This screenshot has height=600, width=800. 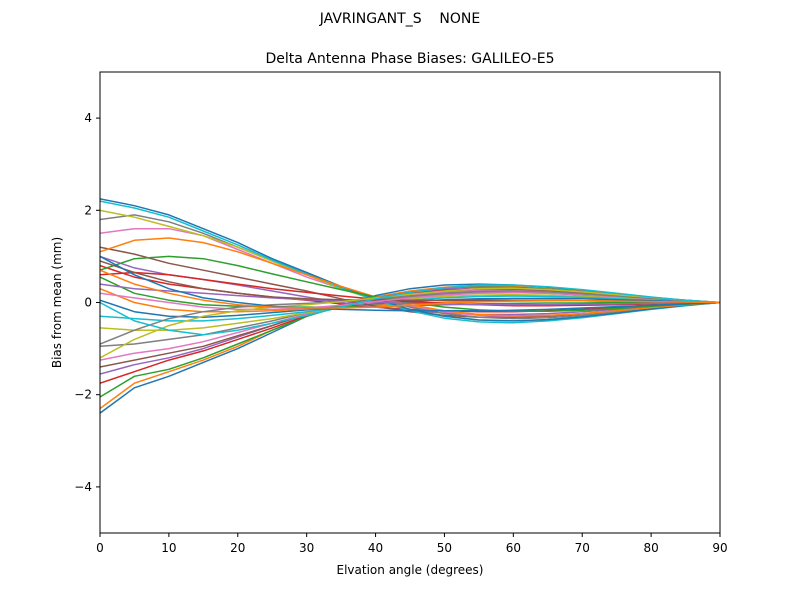 What do you see at coordinates (237, 548) in the screenshot?
I see `x-tick-label: 20` at bounding box center [237, 548].